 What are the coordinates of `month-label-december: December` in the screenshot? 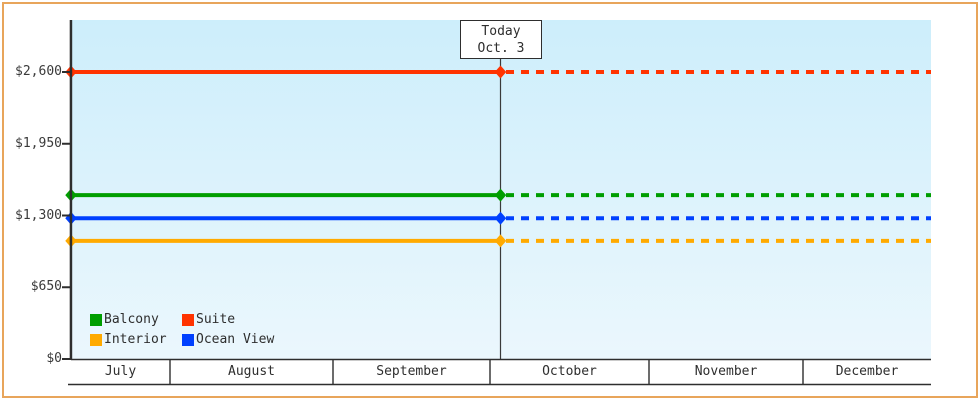 It's located at (867, 371).